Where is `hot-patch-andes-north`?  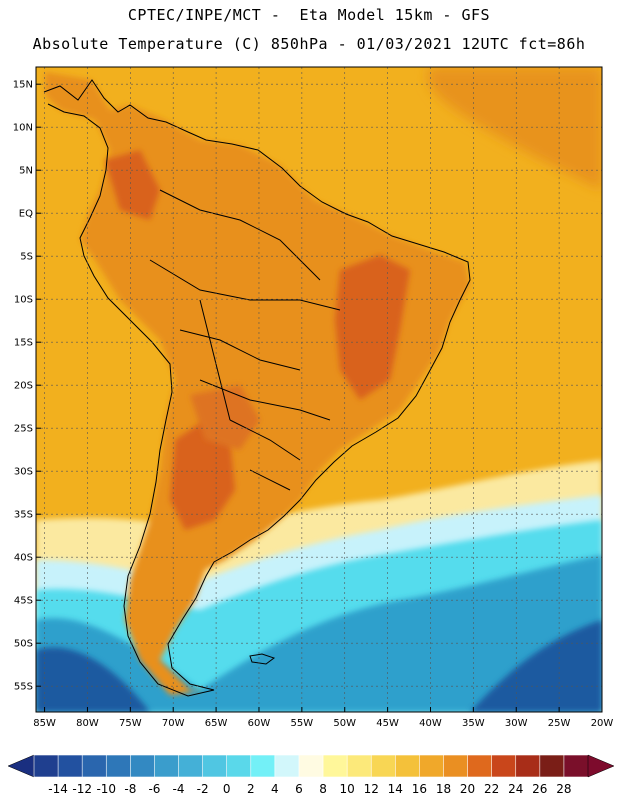
hot-patch-andes-north is located at coordinates (132, 185).